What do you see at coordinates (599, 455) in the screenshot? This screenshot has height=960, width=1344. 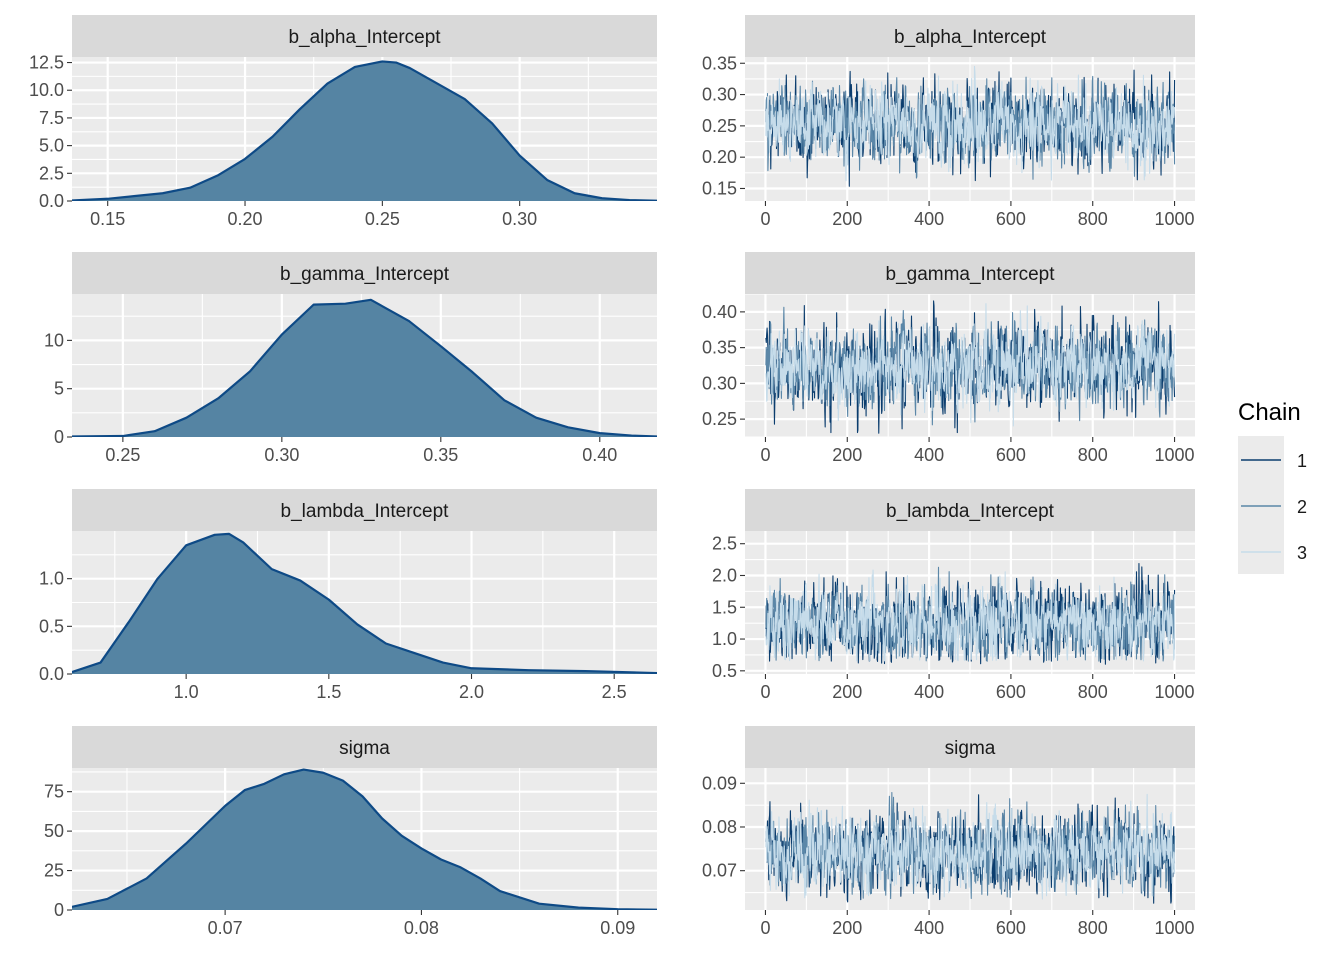 I see `x-tick-label: 0.40` at bounding box center [599, 455].